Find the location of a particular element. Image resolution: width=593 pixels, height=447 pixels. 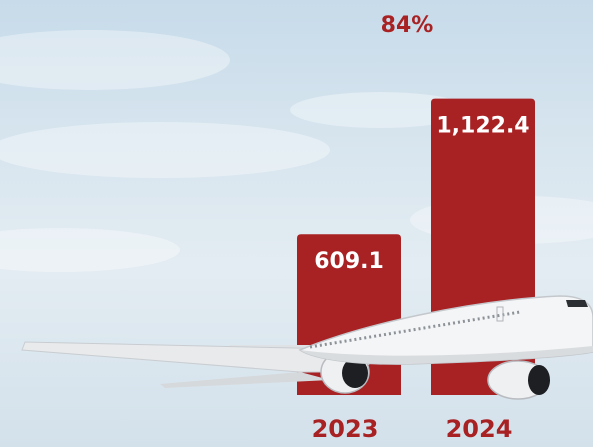

value-label-2023: 609.1 is located at coordinates (349, 261).